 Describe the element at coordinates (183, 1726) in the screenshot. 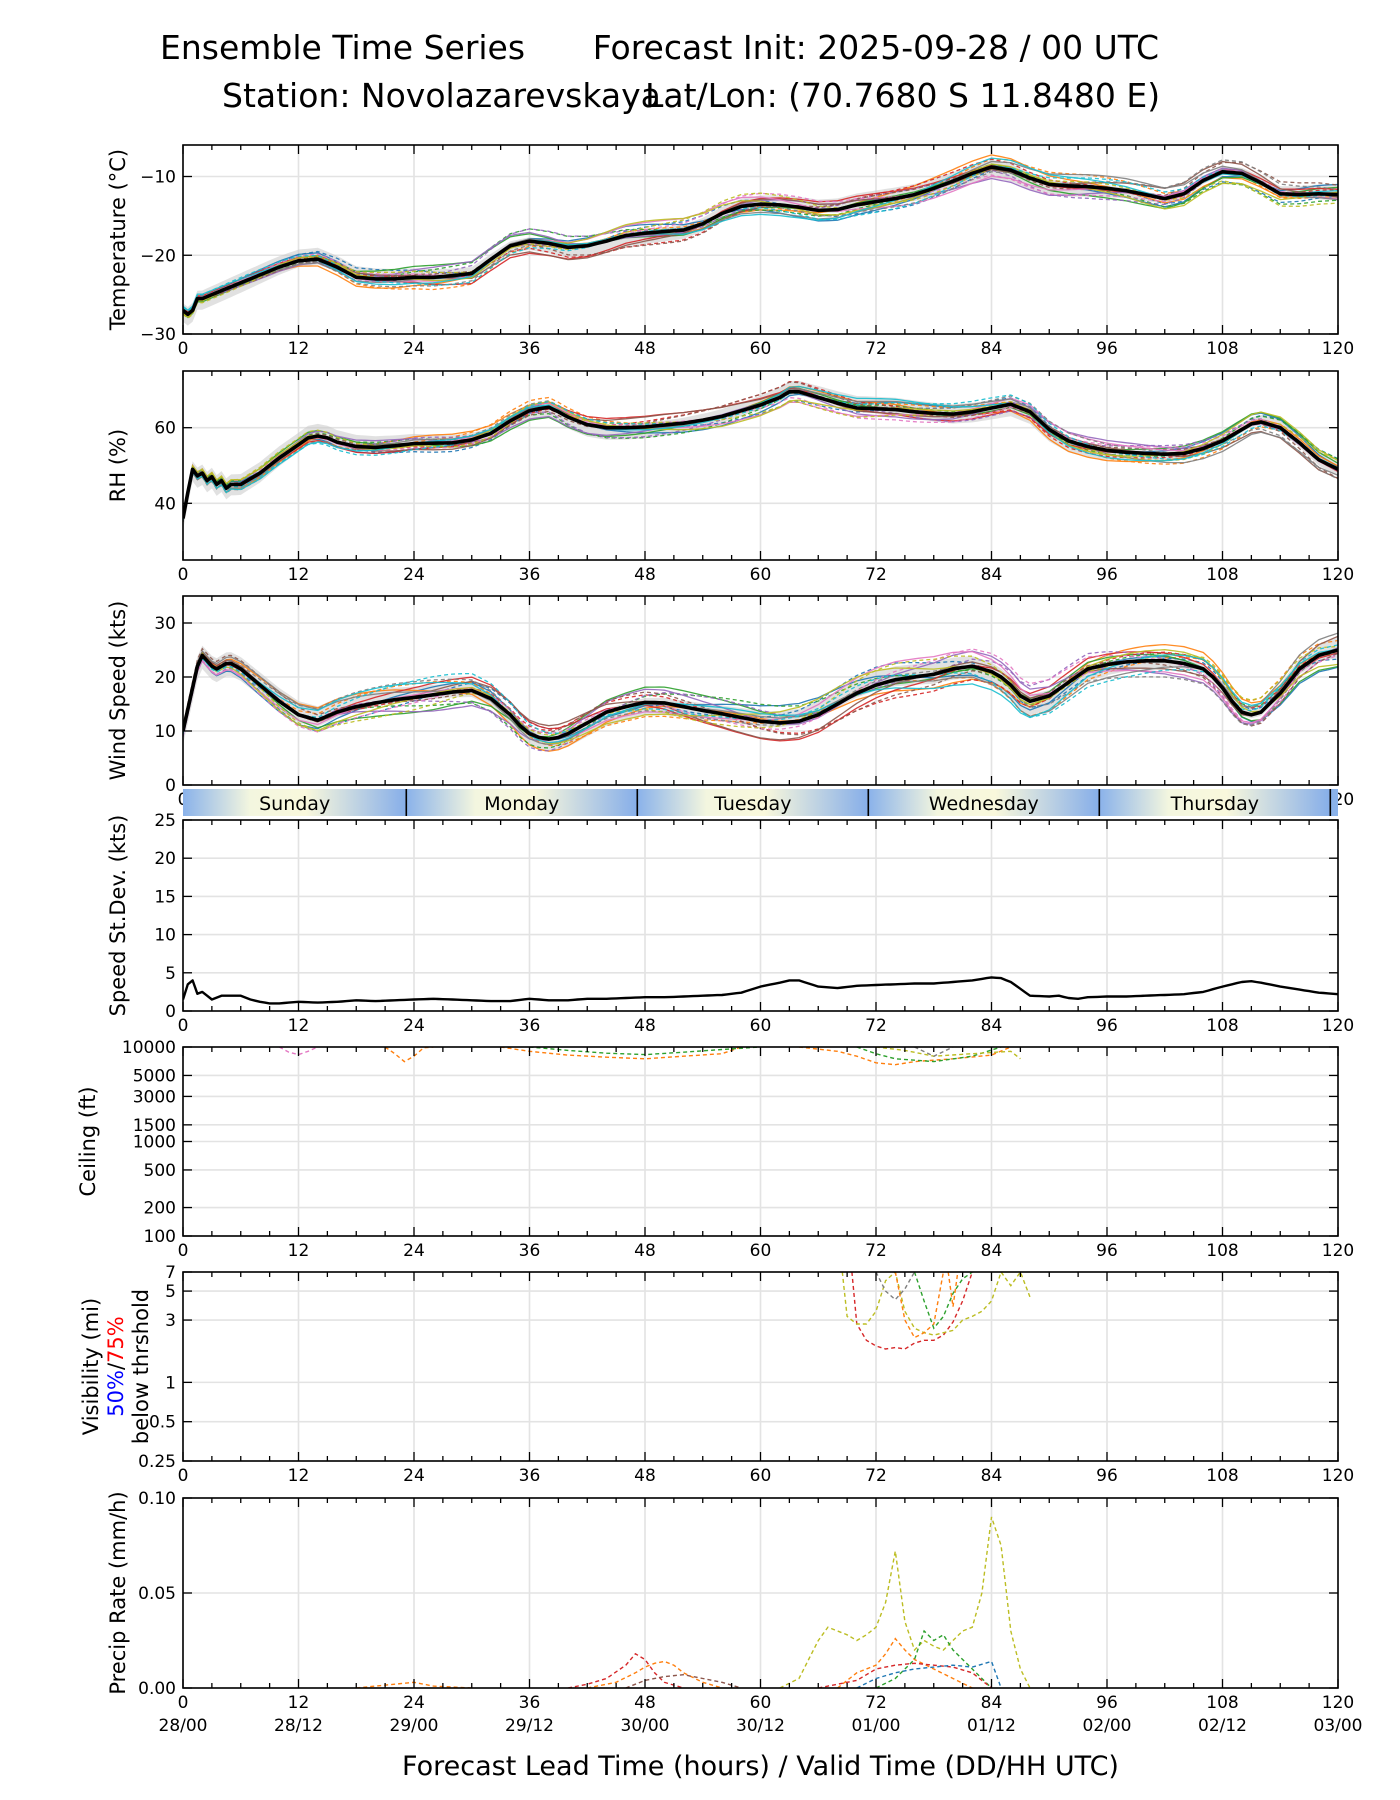

I see `valid-time-label: 28/00` at that location.